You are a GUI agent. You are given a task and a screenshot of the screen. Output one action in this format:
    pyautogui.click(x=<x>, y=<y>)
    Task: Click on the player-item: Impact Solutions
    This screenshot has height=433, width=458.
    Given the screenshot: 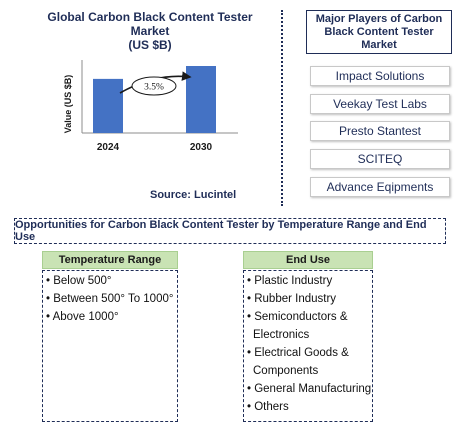 What is the action you would take?
    pyautogui.click(x=380, y=76)
    